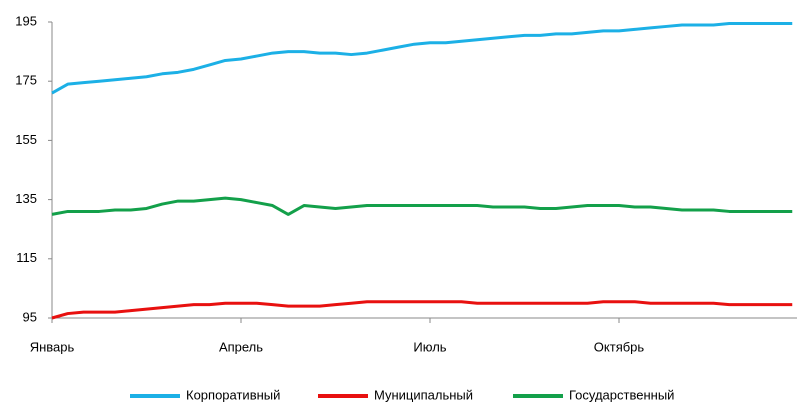 Image resolution: width=806 pixels, height=409 pixels. Describe the element at coordinates (26, 20) in the screenshot. I see `y-tick-label: 195` at that location.